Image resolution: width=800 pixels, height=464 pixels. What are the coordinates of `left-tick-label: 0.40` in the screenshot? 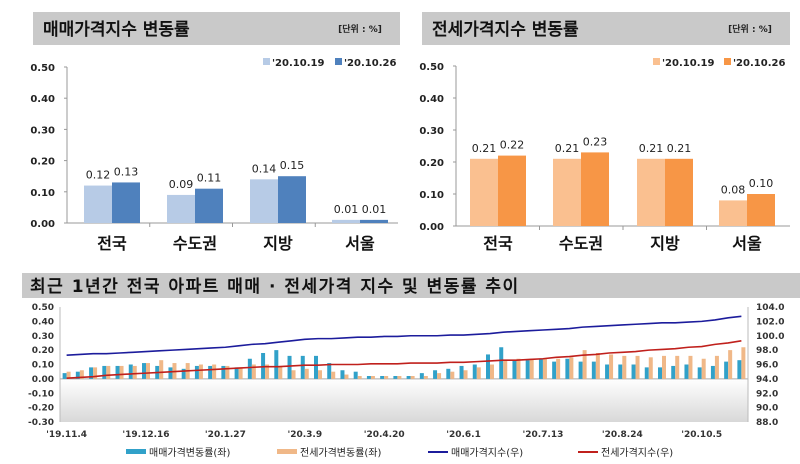 It's located at (43, 322).